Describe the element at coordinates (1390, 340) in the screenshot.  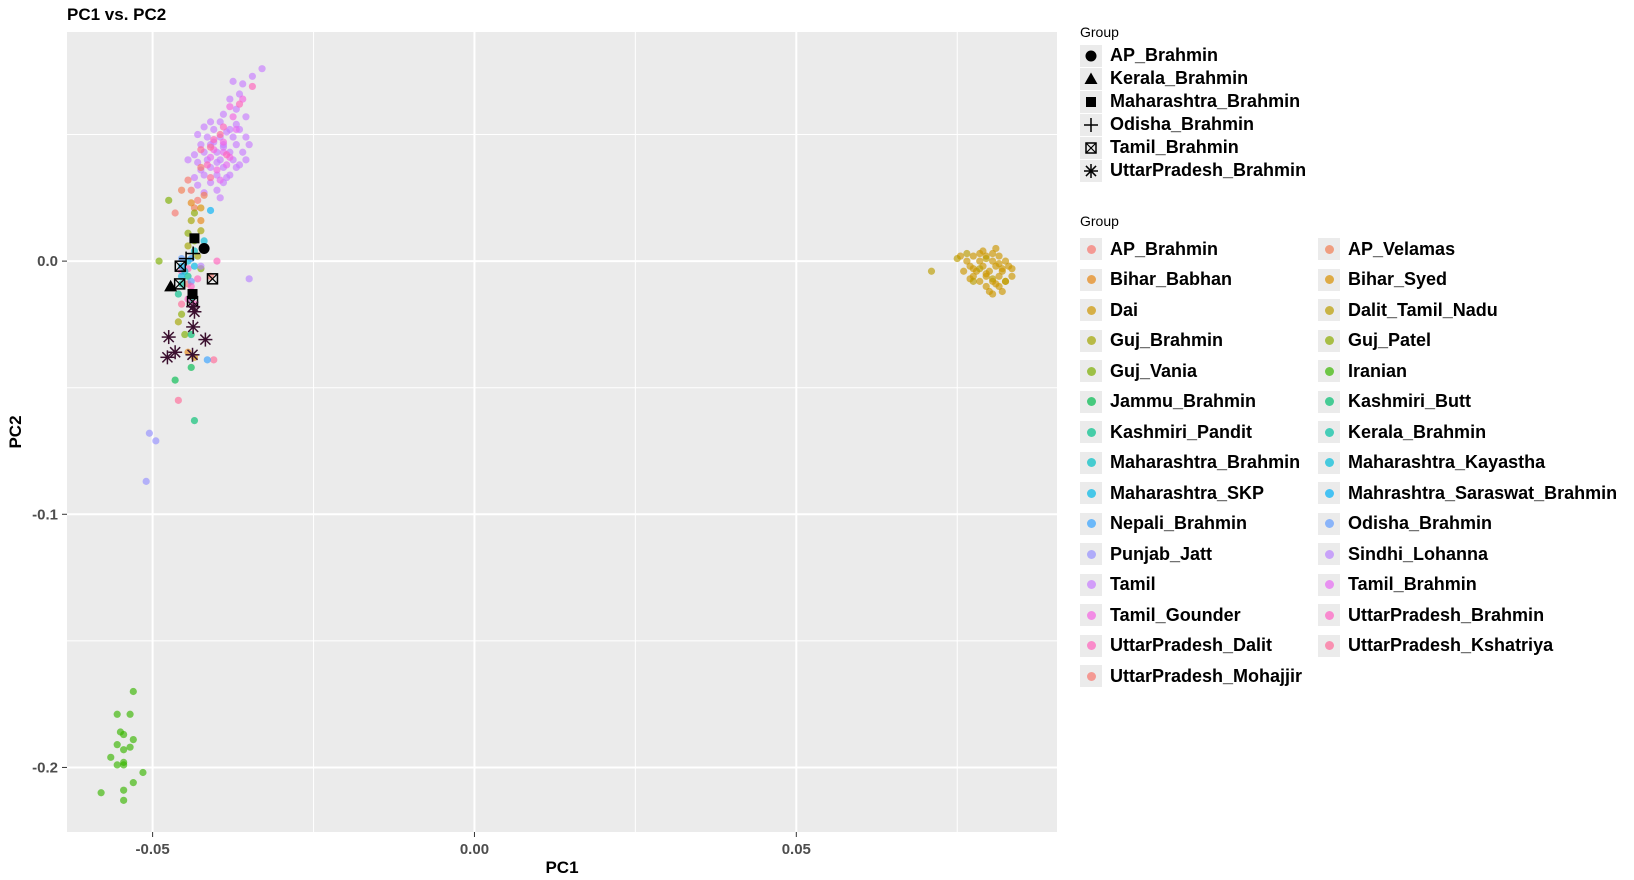
I see `color-legend-label: Guj_Patel` at that location.